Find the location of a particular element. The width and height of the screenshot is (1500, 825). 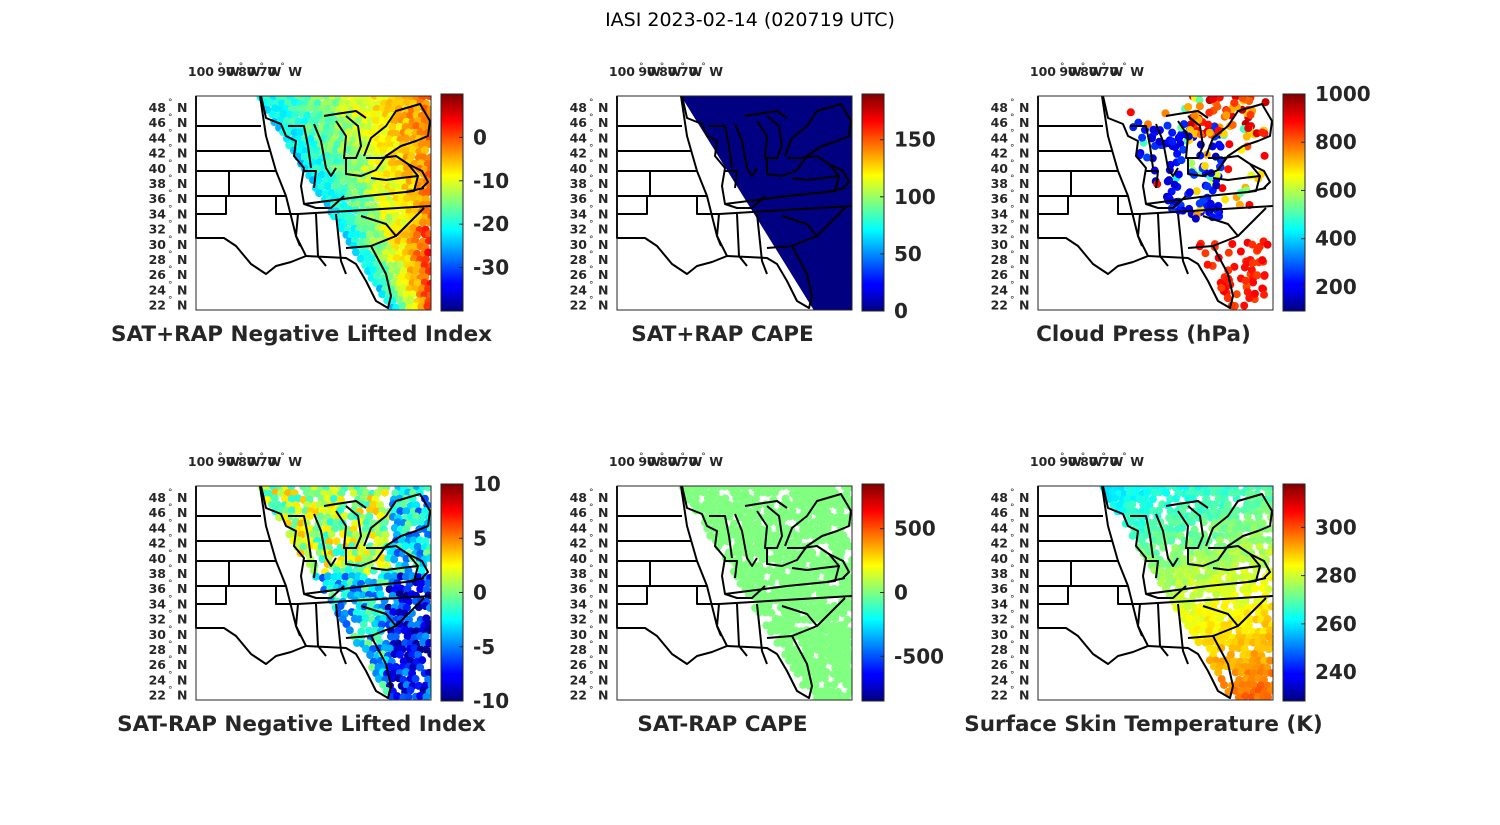

colorbar-tick-label: -500 is located at coordinates (919, 656).